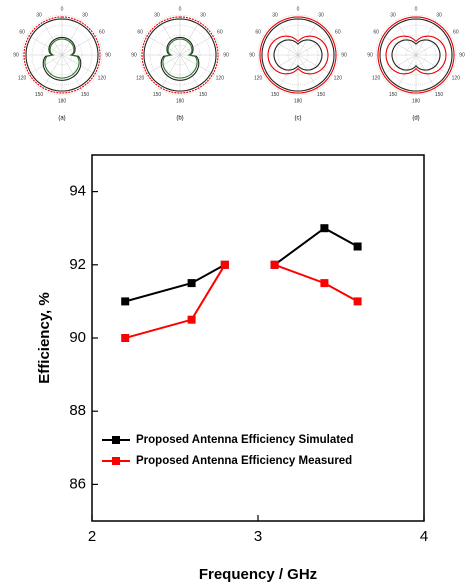 Image resolution: width=471 pixels, height=588 pixels. What do you see at coordinates (179, 119) in the screenshot?
I see `panel-label: (b)` at bounding box center [179, 119].